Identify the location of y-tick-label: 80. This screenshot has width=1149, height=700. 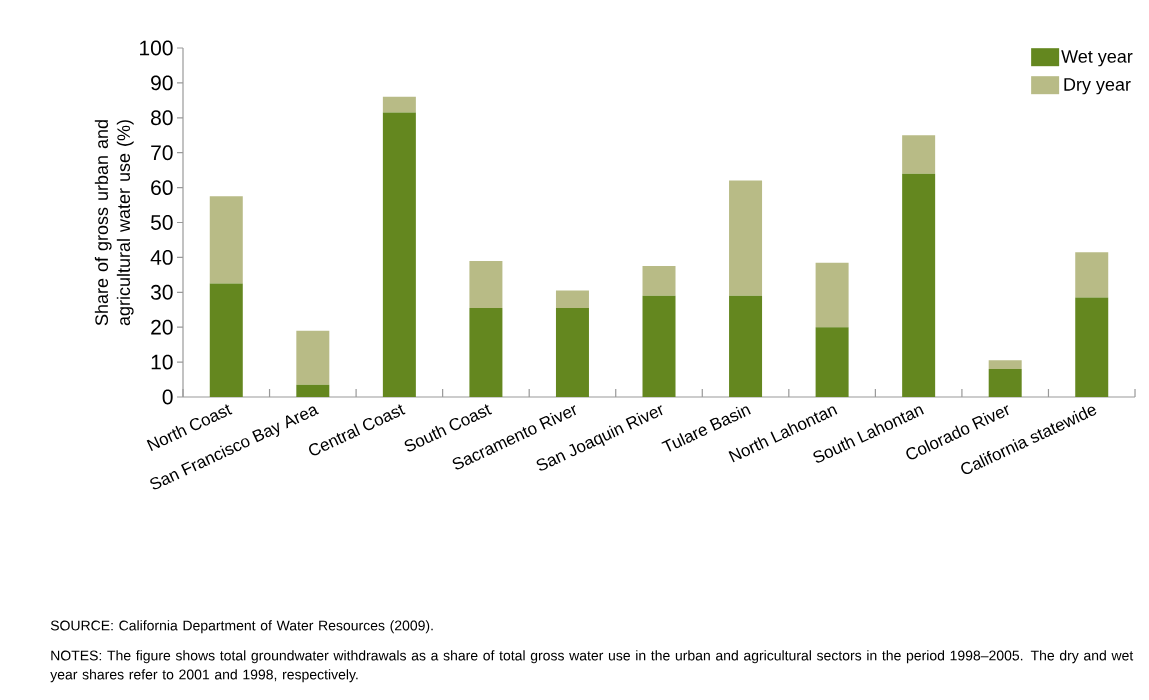
(162, 118).